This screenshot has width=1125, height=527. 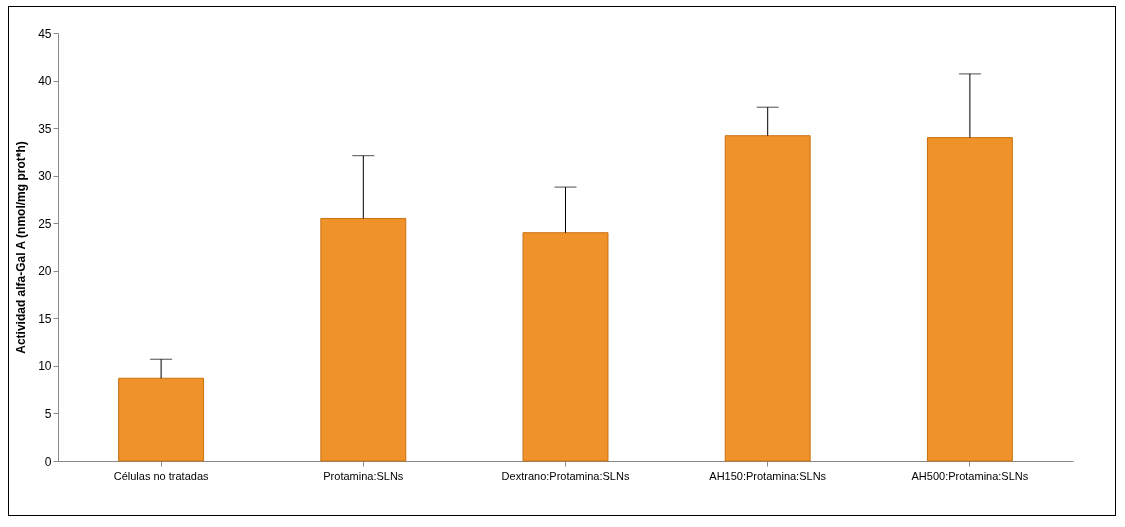 What do you see at coordinates (565, 475) in the screenshot?
I see `x-tick-label: Dextrano:Protamina:SLNs` at bounding box center [565, 475].